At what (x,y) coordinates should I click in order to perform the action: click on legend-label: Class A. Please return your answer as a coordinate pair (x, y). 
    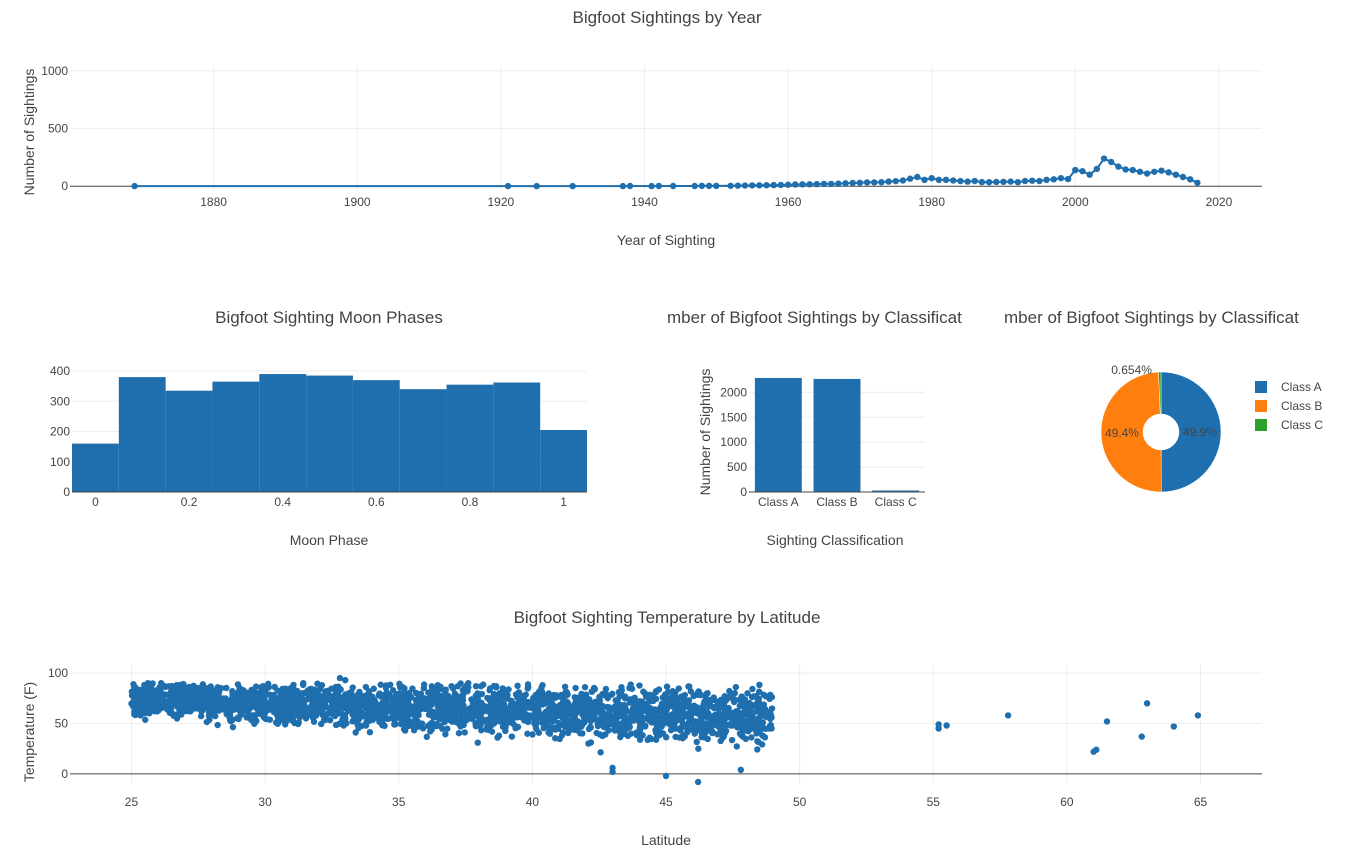
    Looking at the image, I should click on (1301, 387).